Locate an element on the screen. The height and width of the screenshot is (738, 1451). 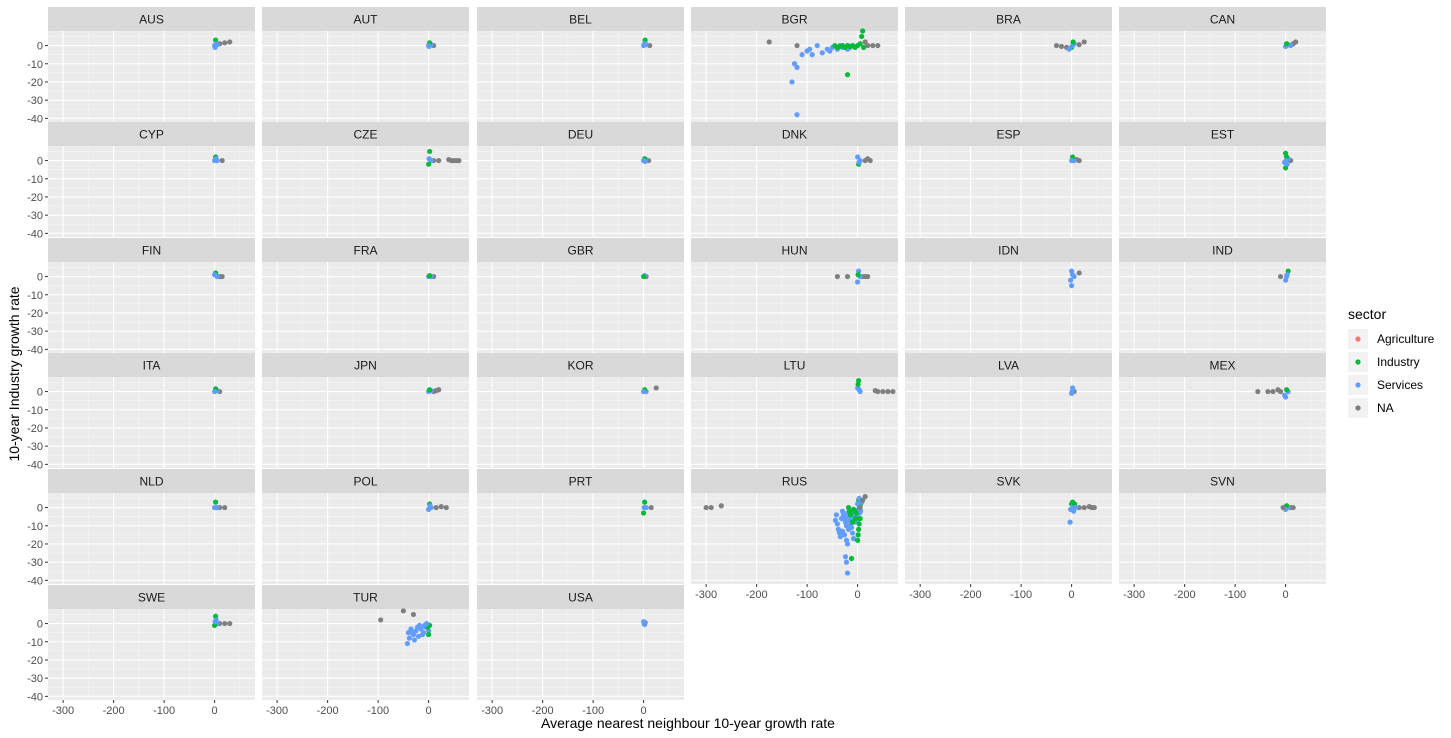
facet-strip-label: CYP is located at coordinates (151, 135).